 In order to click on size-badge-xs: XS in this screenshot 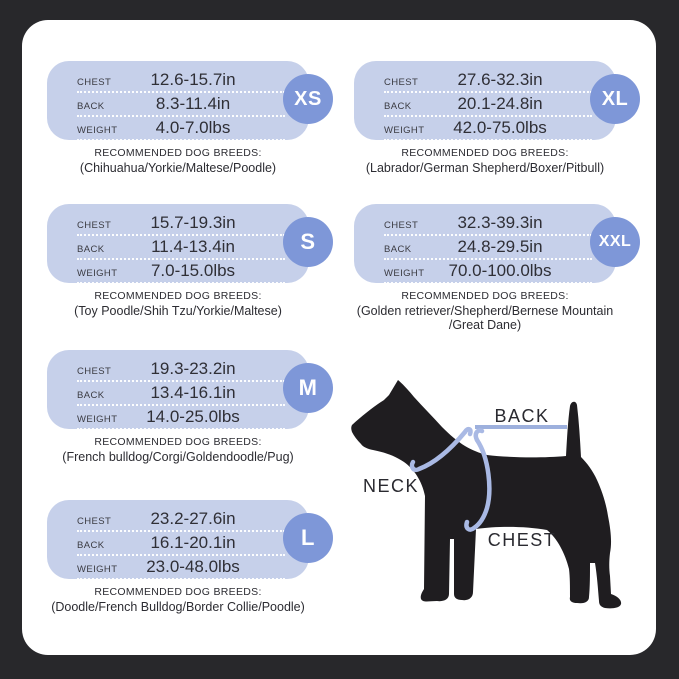, I will do `click(308, 99)`.